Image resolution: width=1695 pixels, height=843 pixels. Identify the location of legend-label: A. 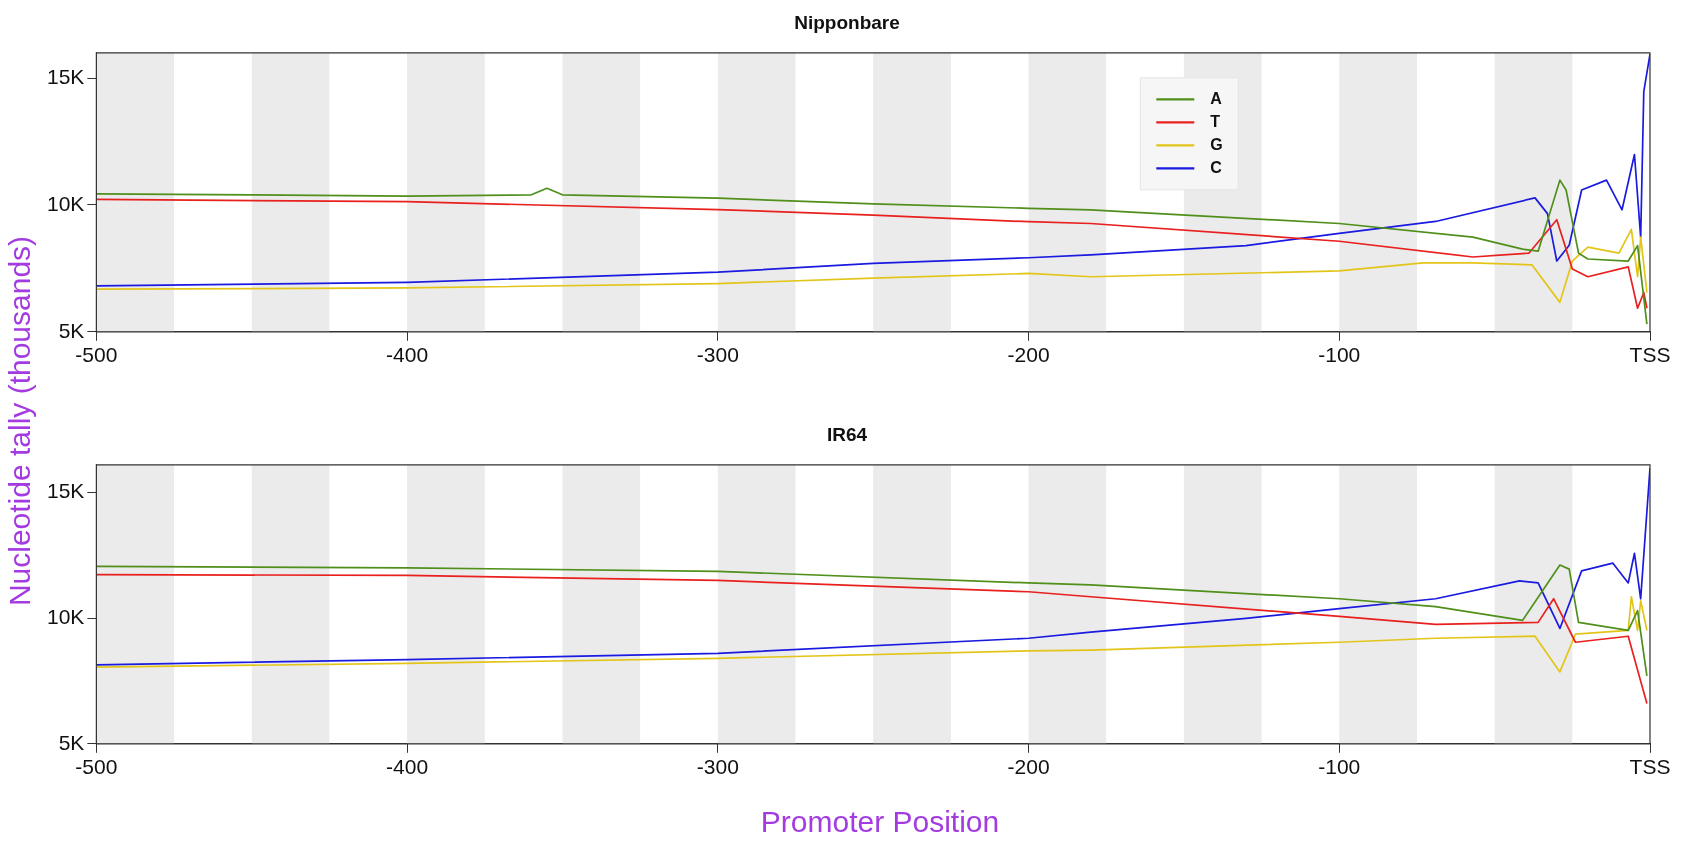
(1216, 98).